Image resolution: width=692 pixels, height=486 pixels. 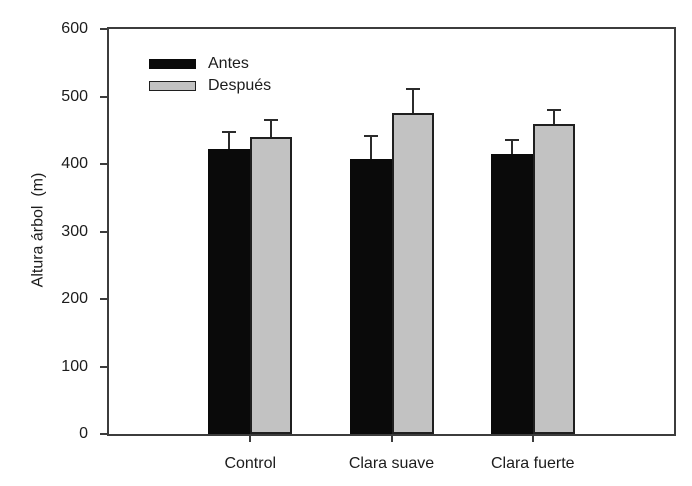 I want to click on x-axis-tick-clara-suave, so click(x=391, y=438).